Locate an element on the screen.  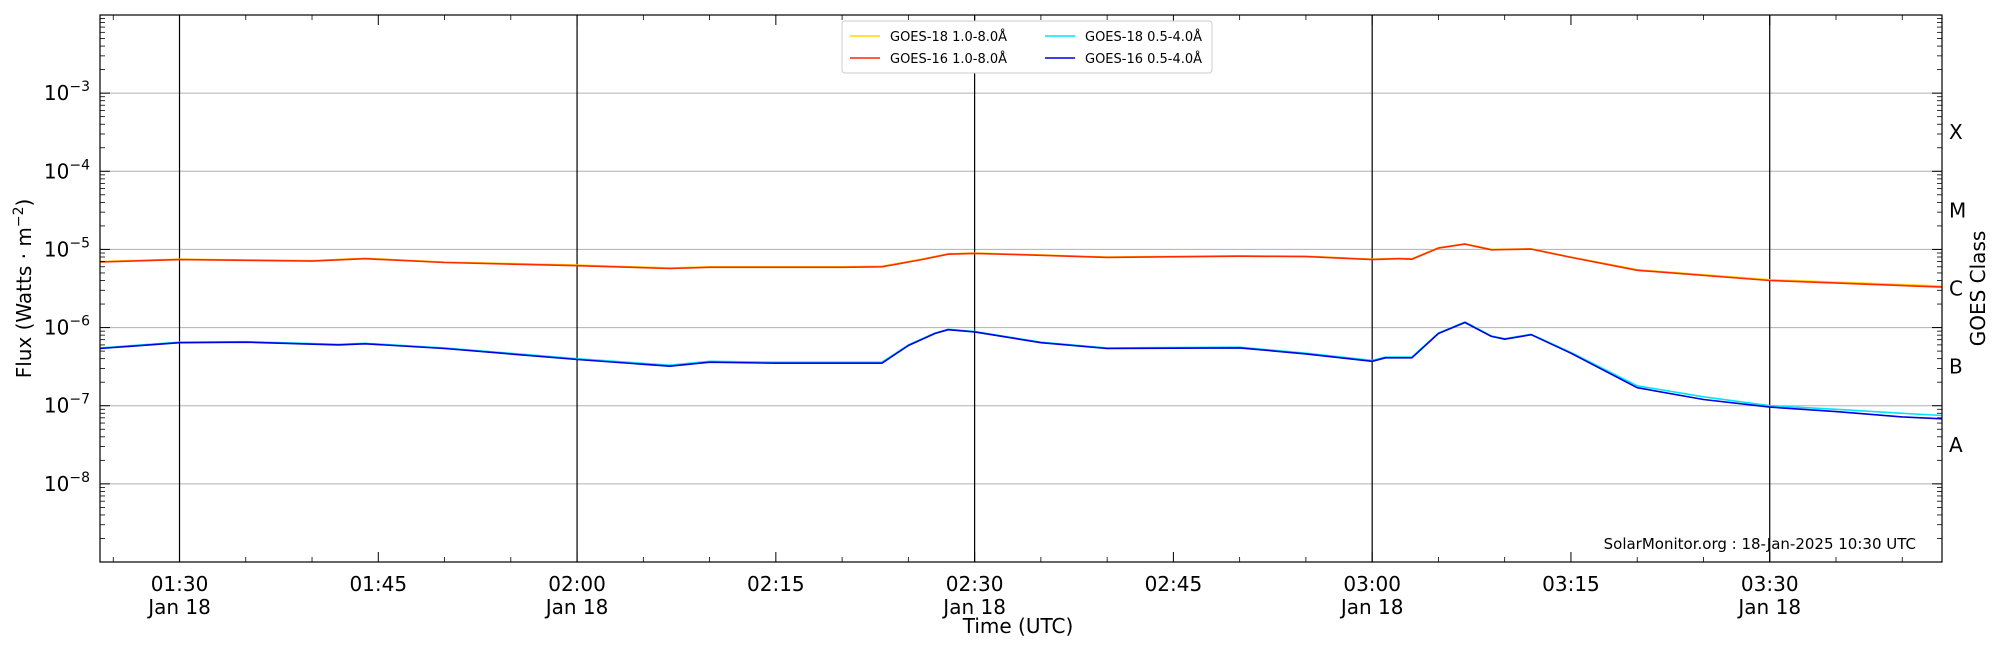
y-tick-label: 10⁻⁷ is located at coordinates (67, 405).